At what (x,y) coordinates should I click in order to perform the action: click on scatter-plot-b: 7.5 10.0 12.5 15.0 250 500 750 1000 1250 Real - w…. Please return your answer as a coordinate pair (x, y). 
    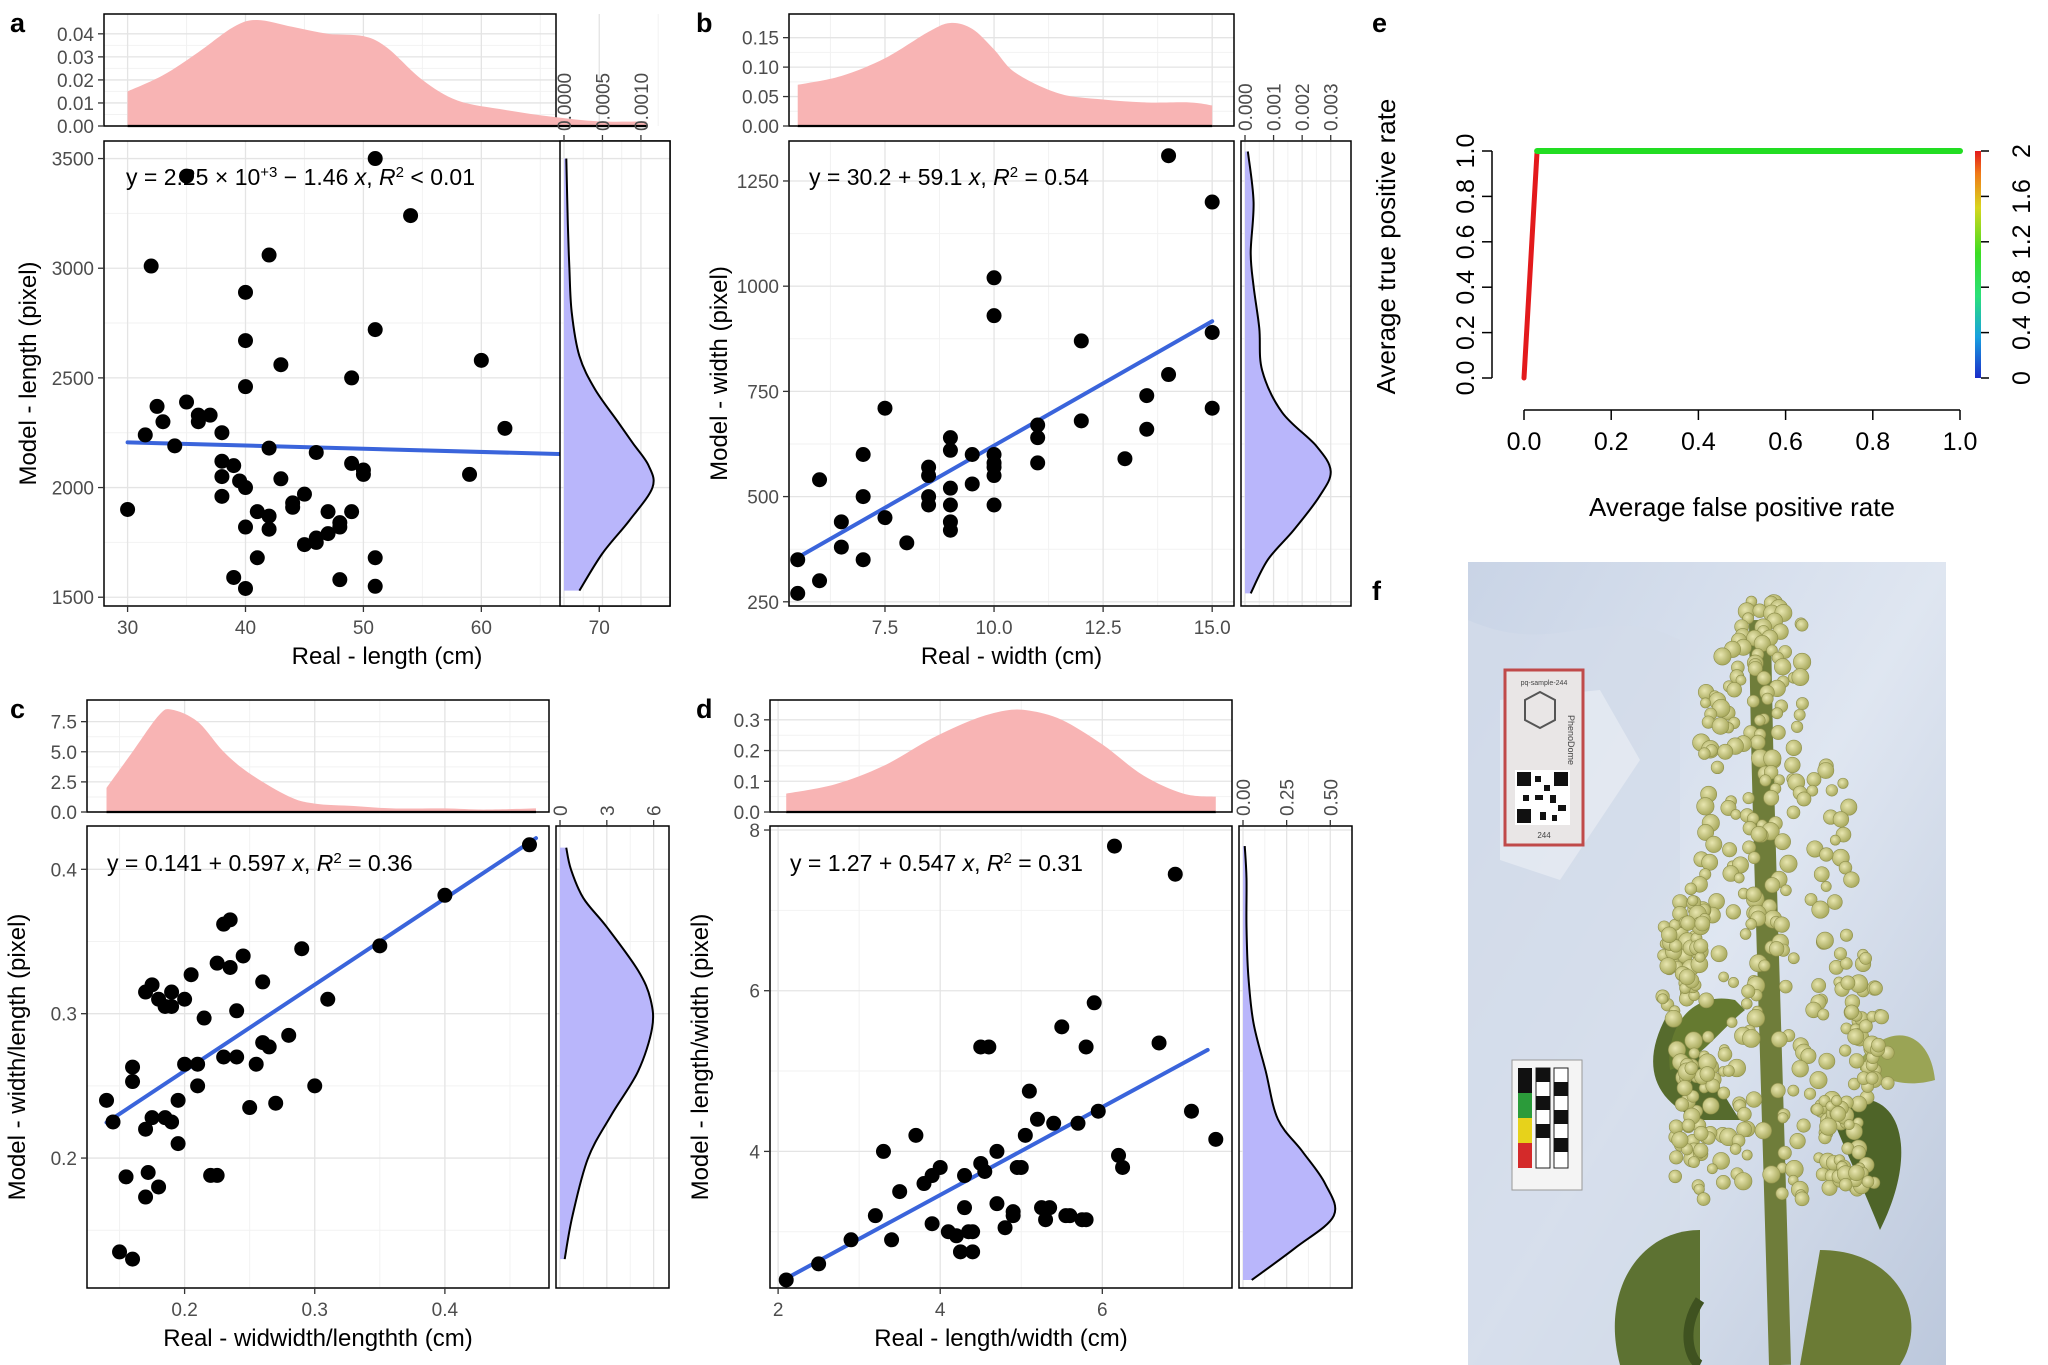
    Looking at the image, I should click on (970, 405).